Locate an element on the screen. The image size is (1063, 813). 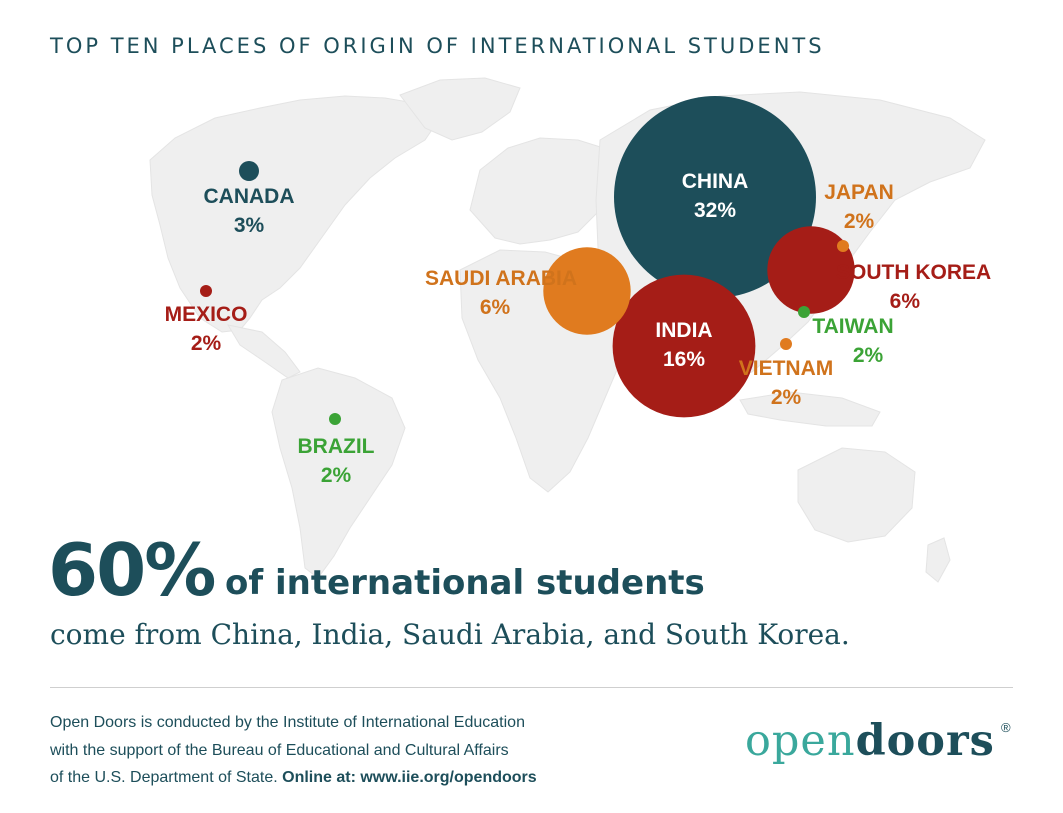
bubble-brazil is located at coordinates (335, 419).